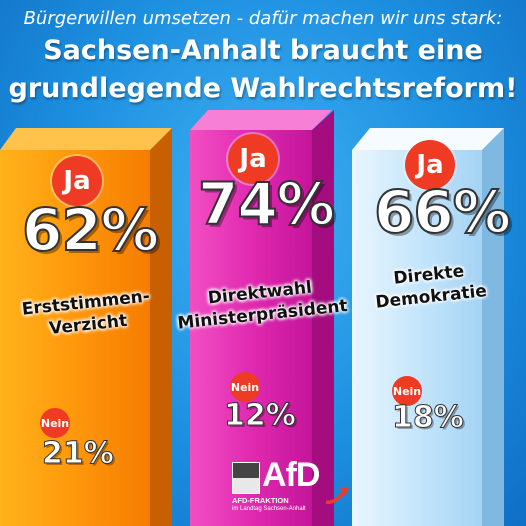  I want to click on yes-value-1: 62%, so click(90, 230).